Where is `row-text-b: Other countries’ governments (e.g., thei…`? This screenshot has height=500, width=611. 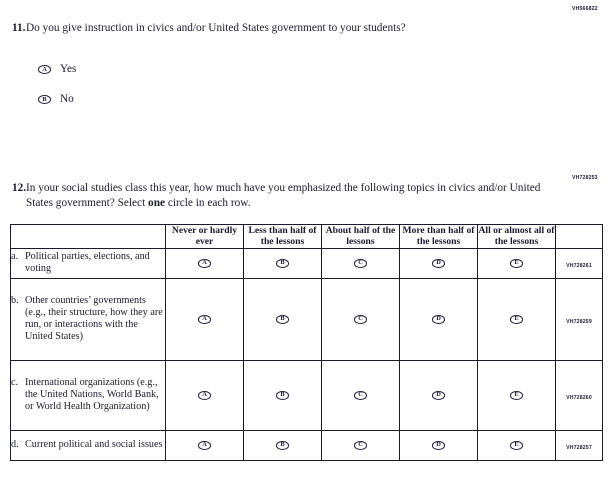
row-text-b: Other countries’ governments (e.g., thei… is located at coordinates (94, 318).